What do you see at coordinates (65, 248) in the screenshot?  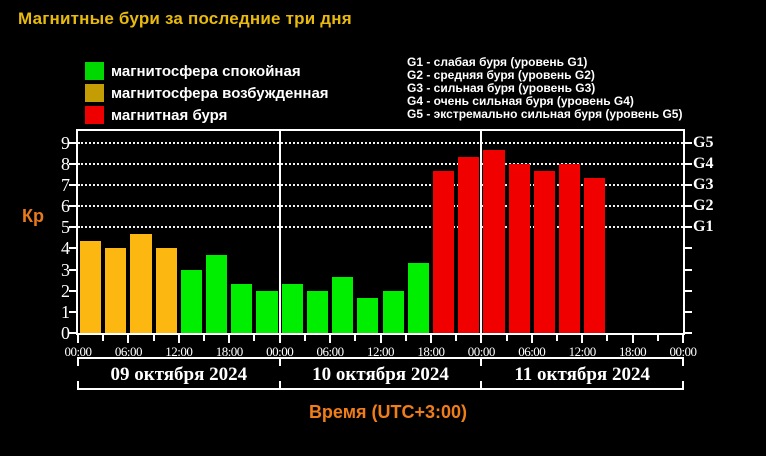 I see `y-axis-tick-label: 4` at bounding box center [65, 248].